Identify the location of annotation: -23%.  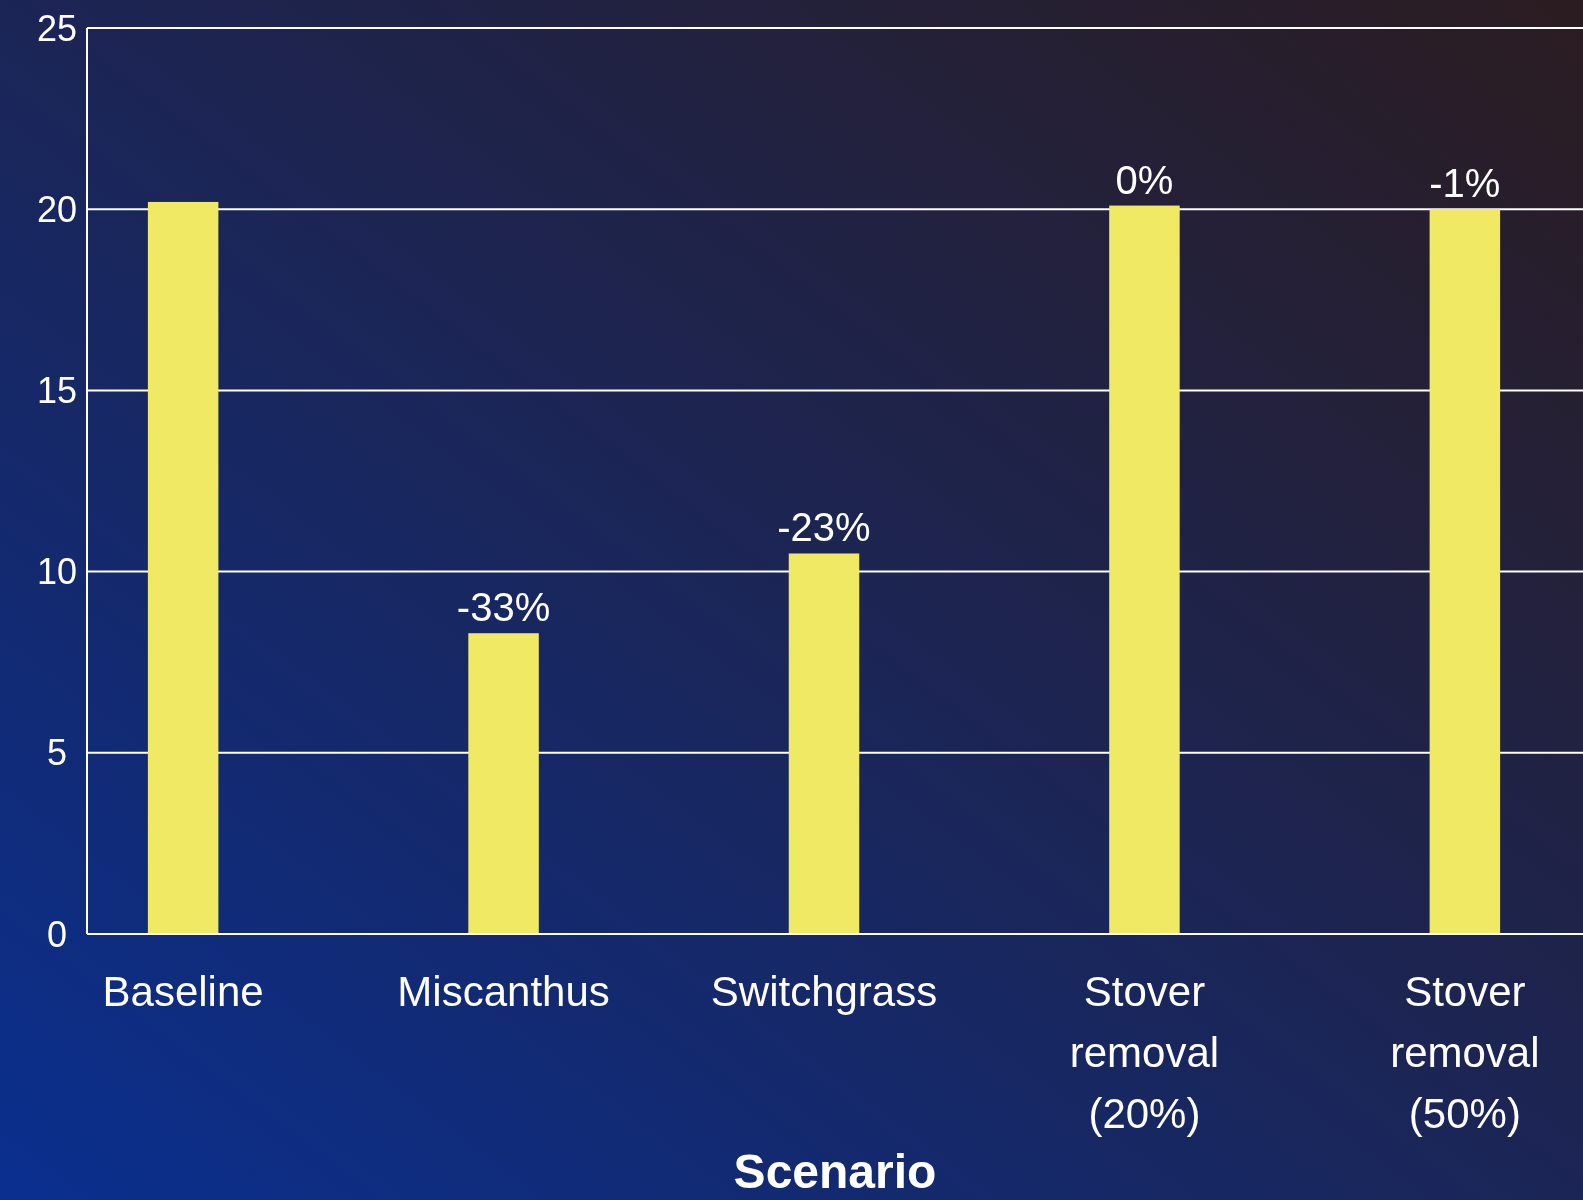
(824, 527).